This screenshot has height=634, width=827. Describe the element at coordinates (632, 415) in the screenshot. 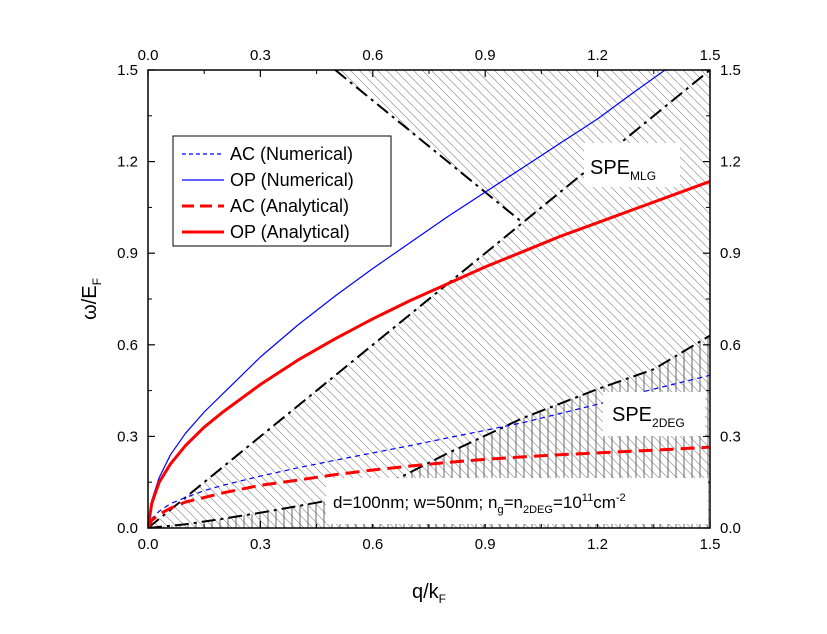

I see `spe-2deg-label-main: SPE` at that location.